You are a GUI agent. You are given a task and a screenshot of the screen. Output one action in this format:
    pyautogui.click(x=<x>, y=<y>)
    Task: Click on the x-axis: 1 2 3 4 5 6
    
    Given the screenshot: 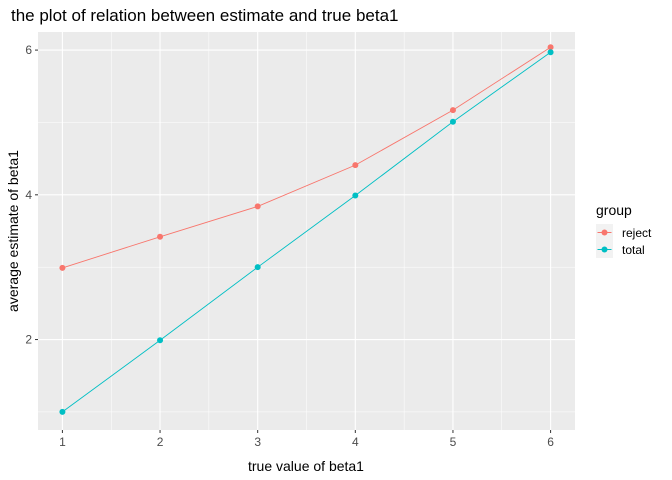 What is the action you would take?
    pyautogui.click(x=306, y=439)
    